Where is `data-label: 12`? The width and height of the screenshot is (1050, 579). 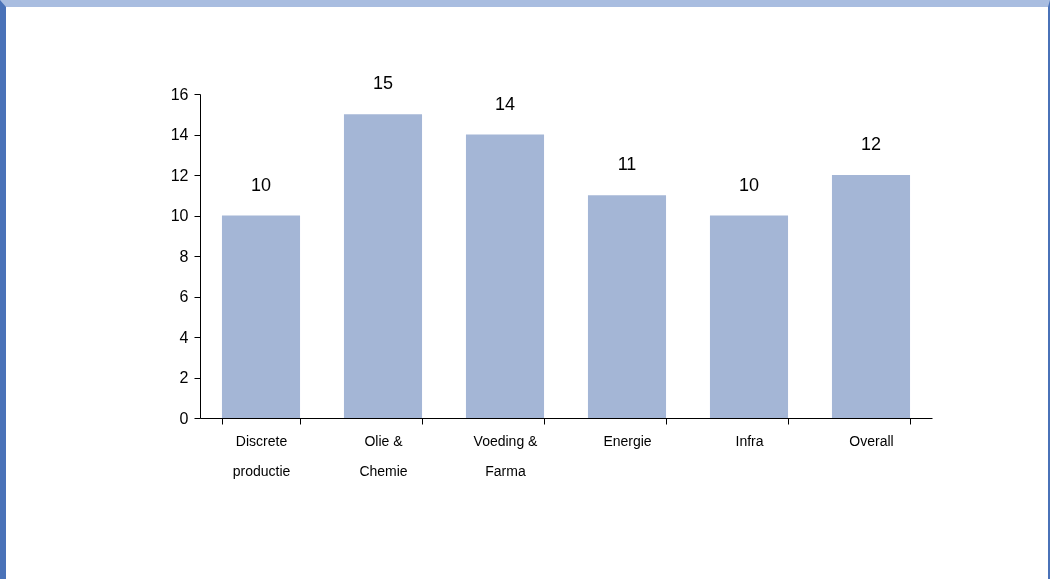 data-label: 12 is located at coordinates (871, 144).